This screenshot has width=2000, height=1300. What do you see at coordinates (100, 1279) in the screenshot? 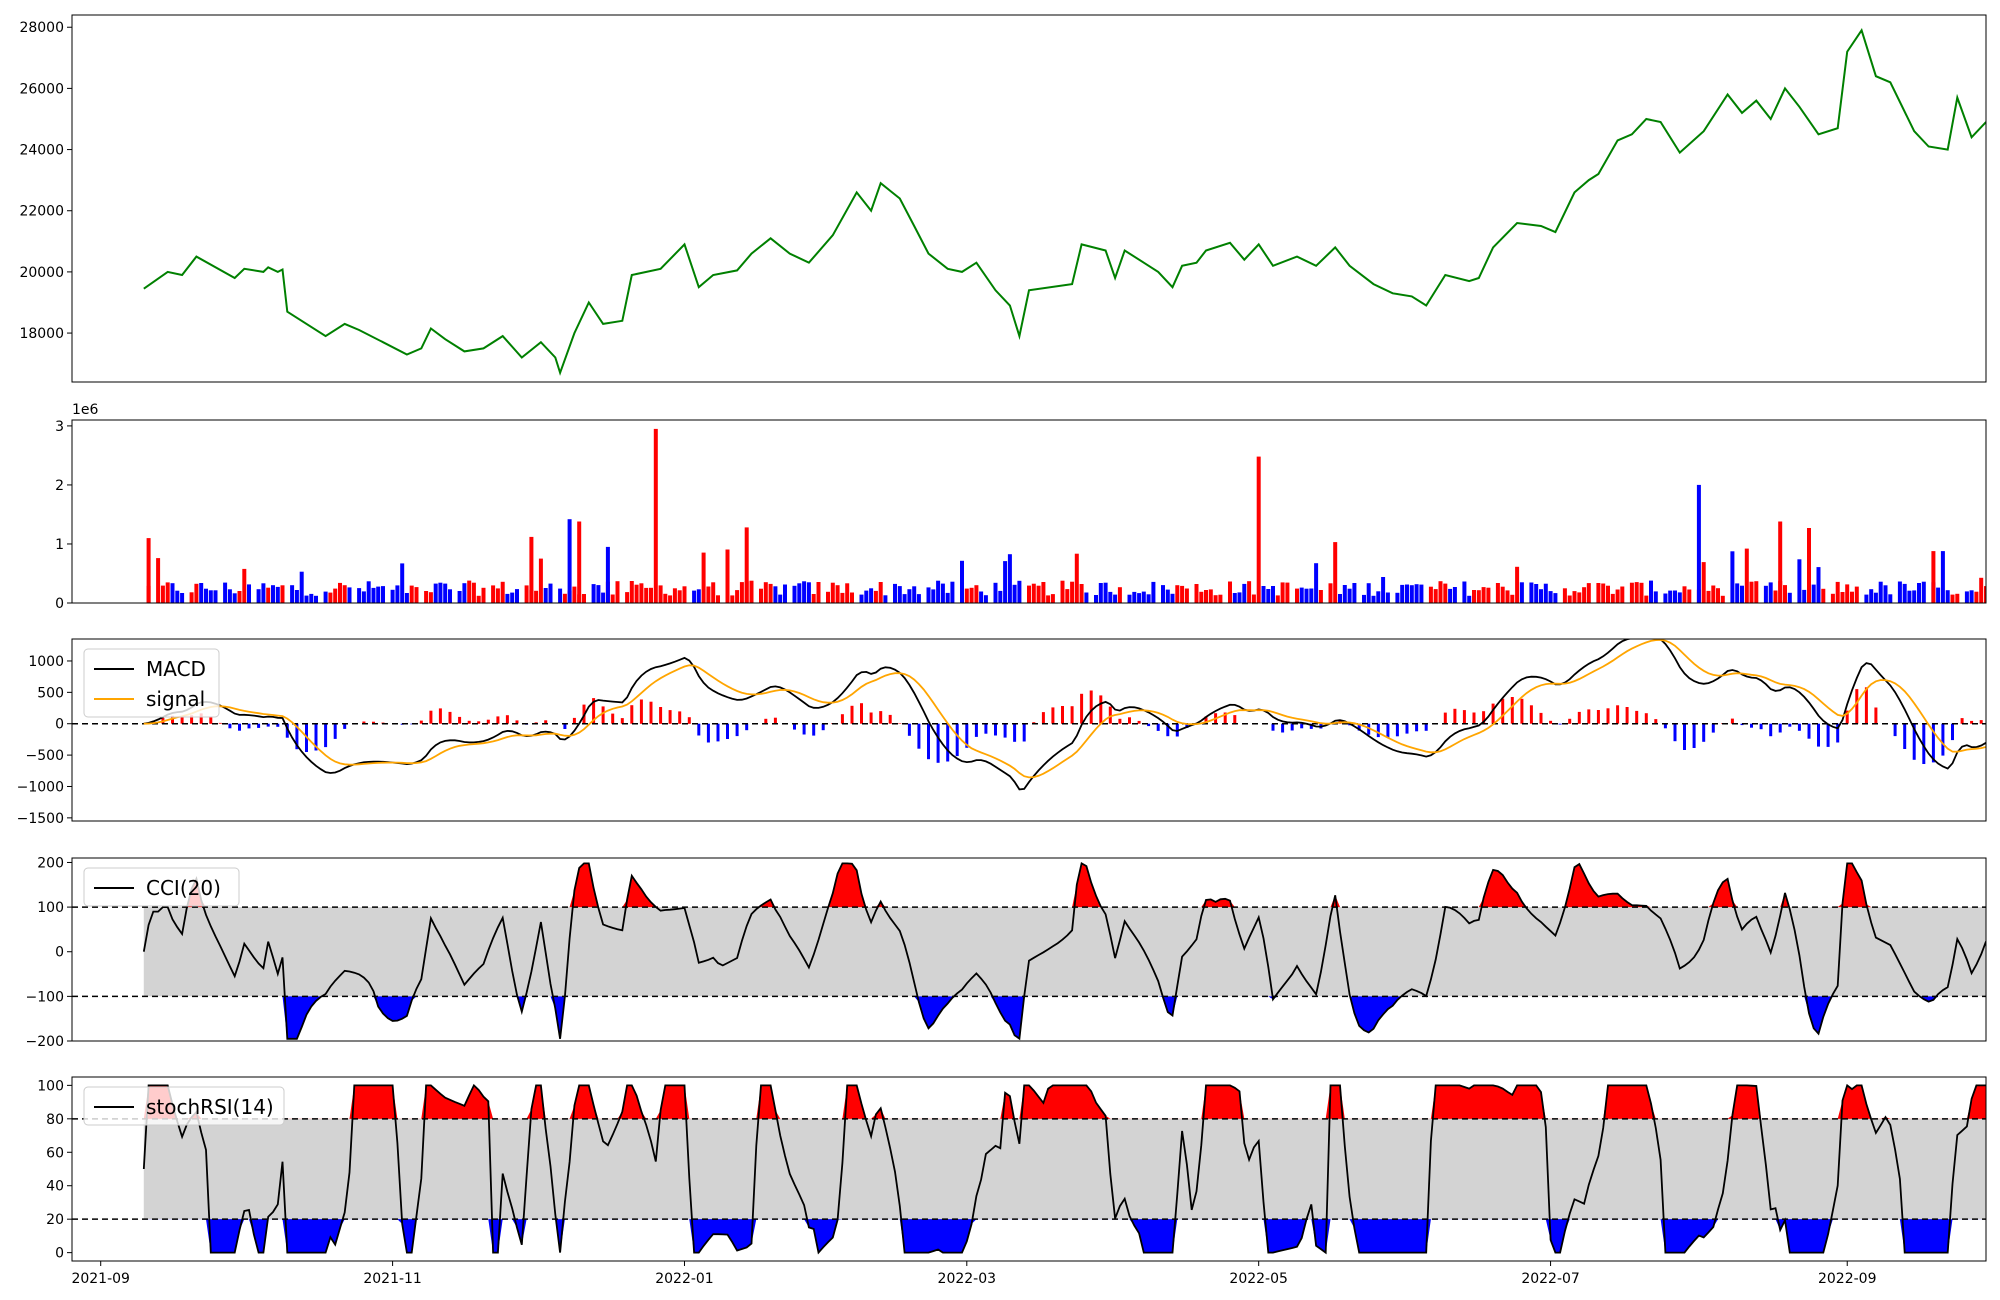
I see `x-tick-label: 2021-09` at bounding box center [100, 1279].